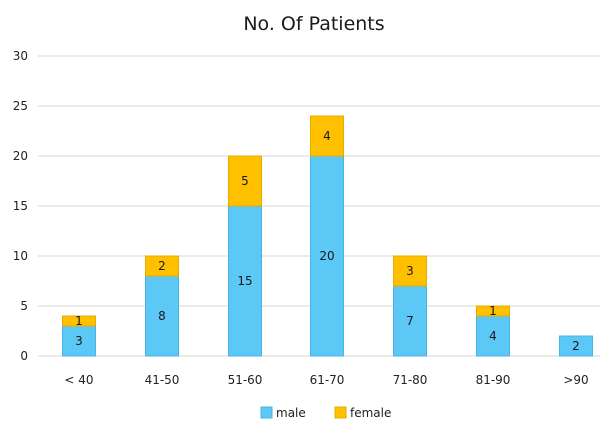 This screenshot has height=421, width=608. I want to click on y-tick-label: 30, so click(20, 56).